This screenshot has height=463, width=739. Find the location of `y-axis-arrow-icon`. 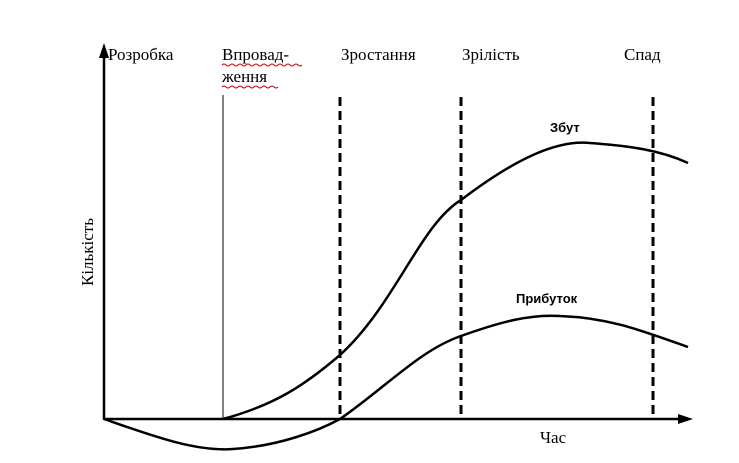

y-axis-arrow-icon is located at coordinates (104, 50).